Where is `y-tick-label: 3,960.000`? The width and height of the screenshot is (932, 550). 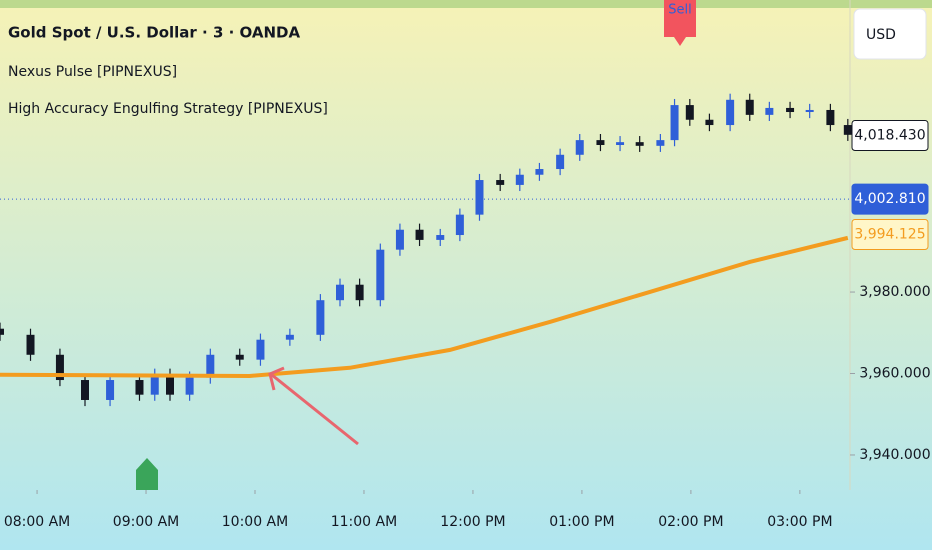 y-tick-label: 3,960.000 is located at coordinates (894, 374).